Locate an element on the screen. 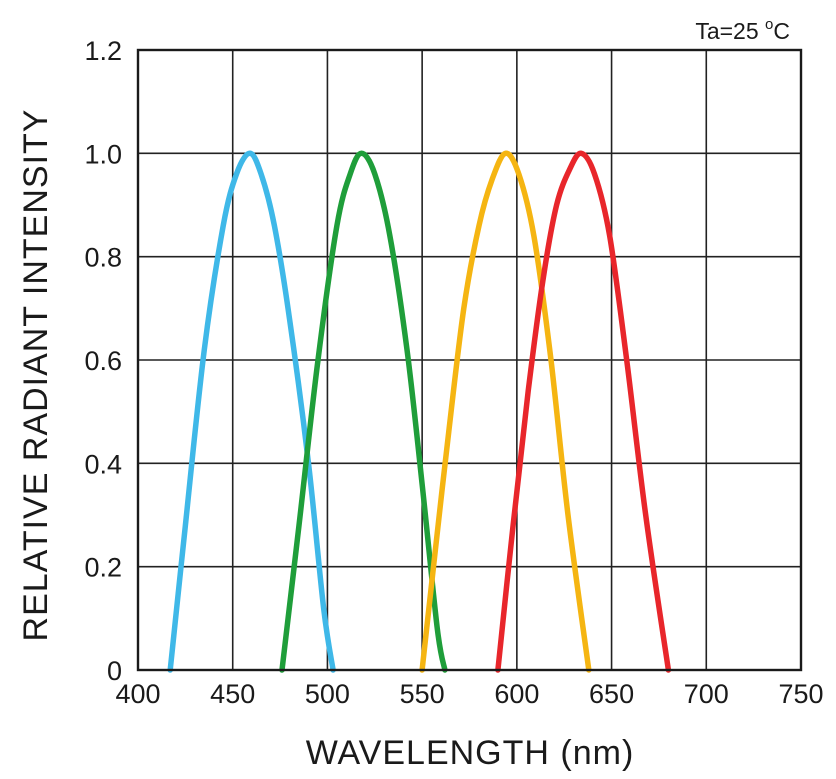 The width and height of the screenshot is (836, 779). x-tick-label: 650 is located at coordinates (611, 694).